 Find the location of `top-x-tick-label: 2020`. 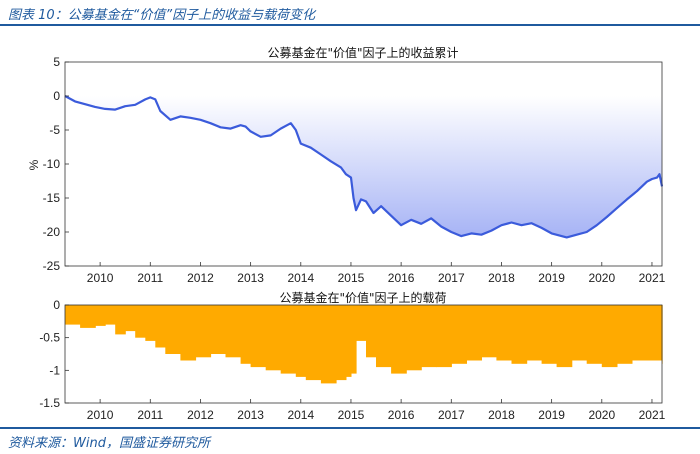

top-x-tick-label: 2020 is located at coordinates (601, 278).